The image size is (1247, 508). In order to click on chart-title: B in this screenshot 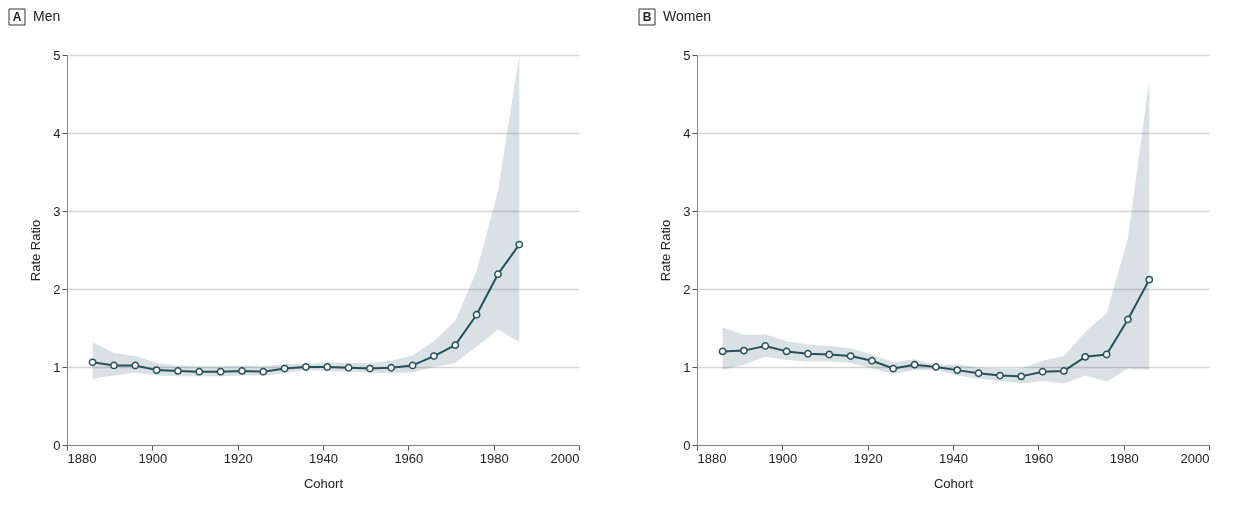, I will do `click(647, 17)`.